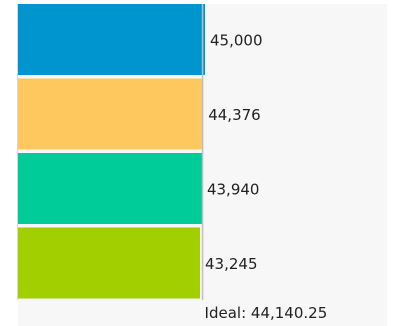  I want to click on bar-value-label-4: 43,245, so click(231, 264).